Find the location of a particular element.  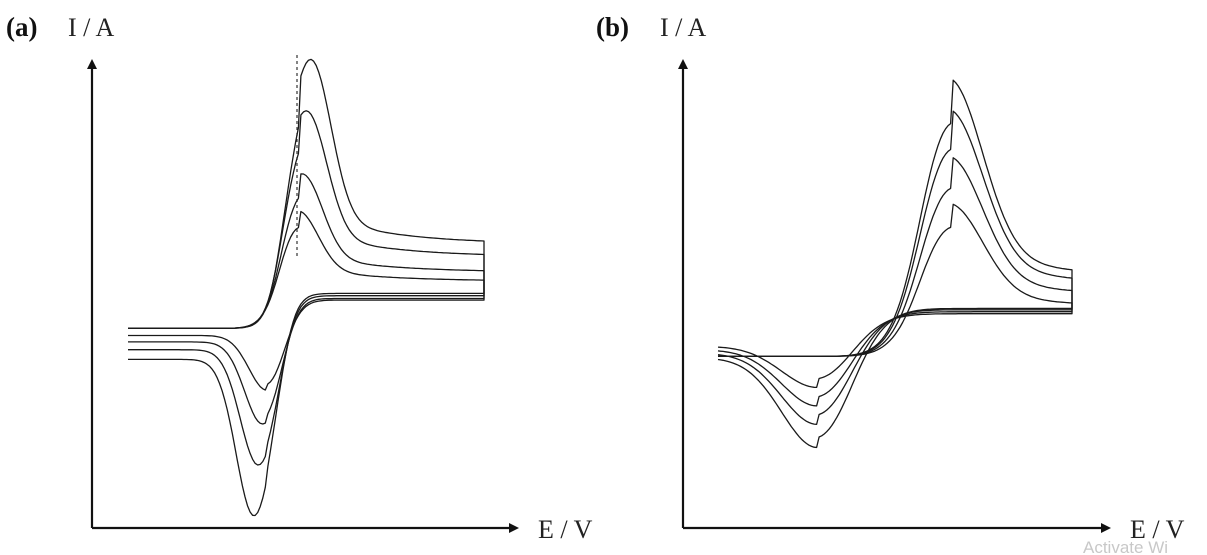

panel-b-label: (b) is located at coordinates (612, 27).